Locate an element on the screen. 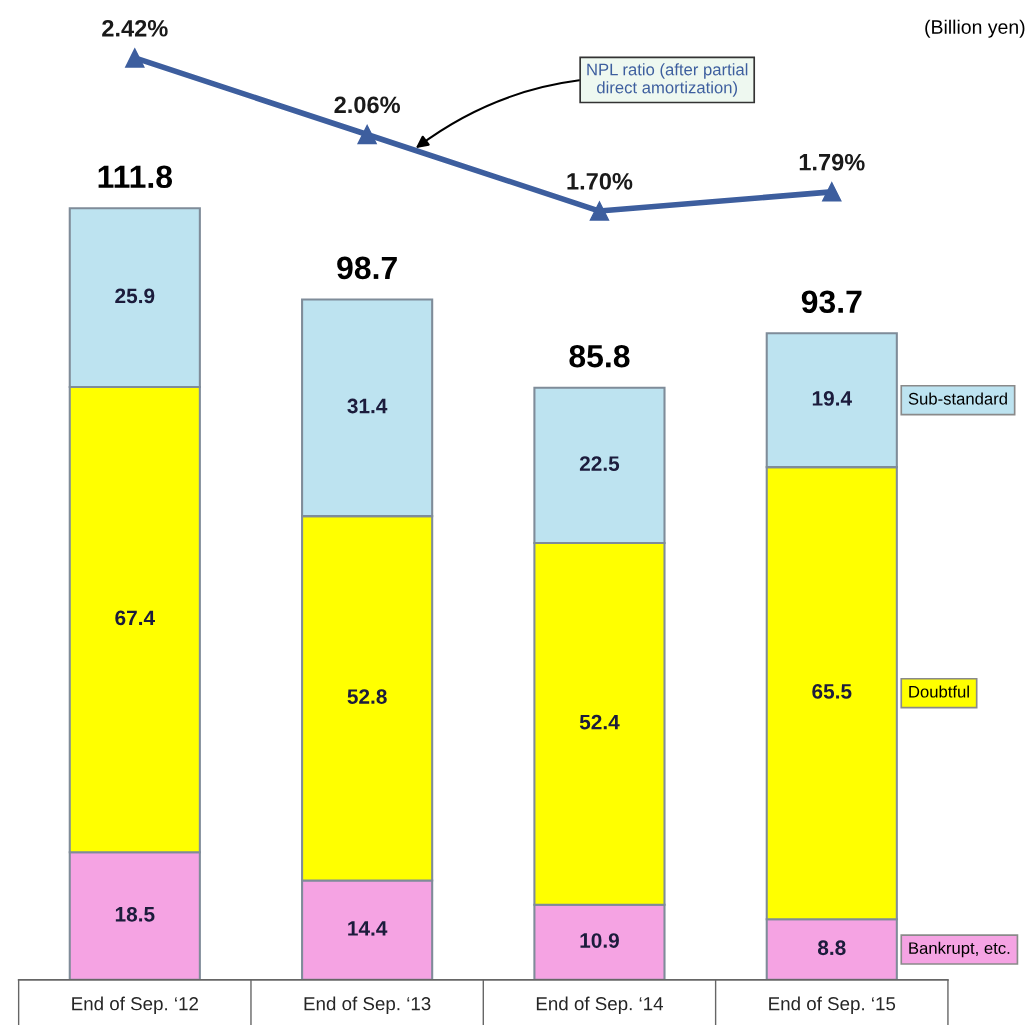 The width and height of the screenshot is (1036, 1025). data-label: 10.9 is located at coordinates (599, 940).